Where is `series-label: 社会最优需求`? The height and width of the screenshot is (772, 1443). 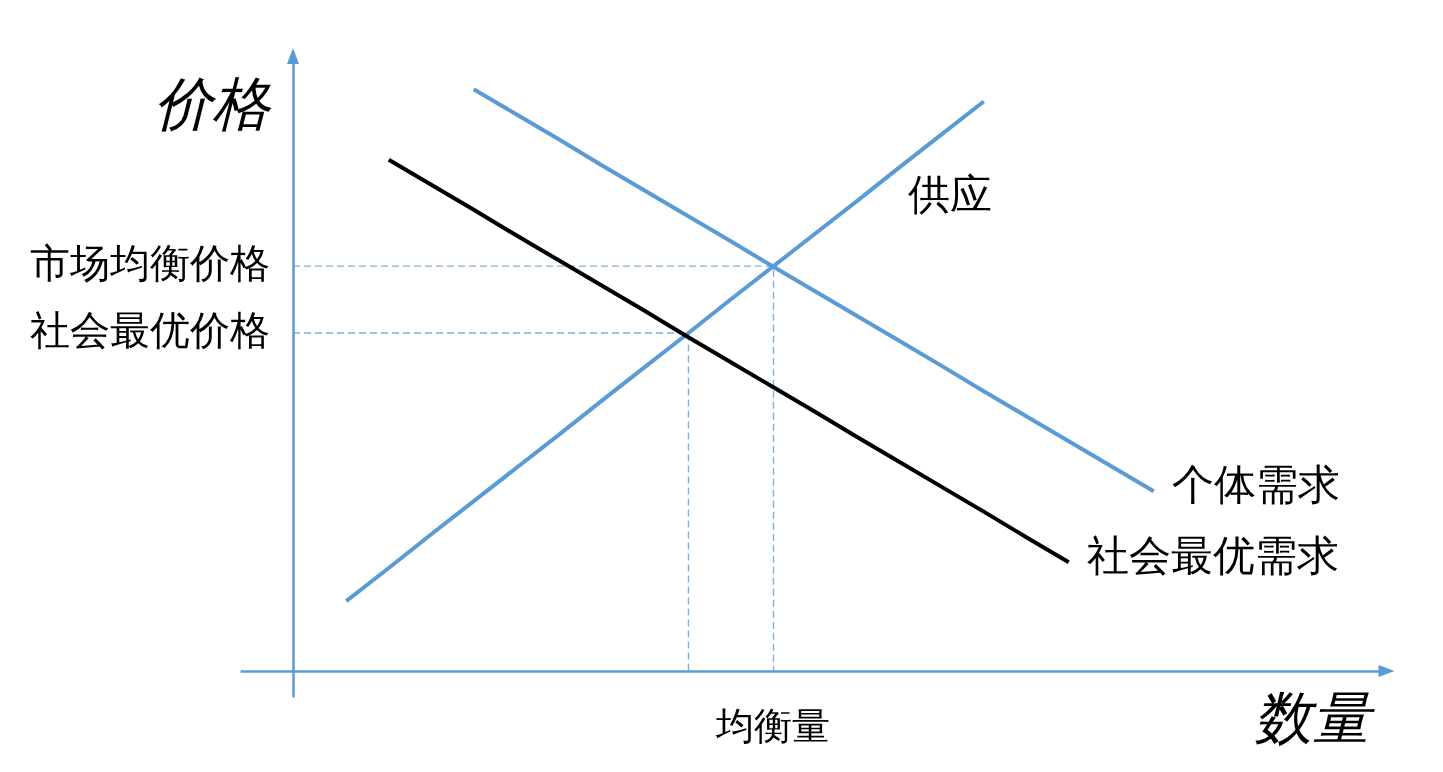
series-label: 社会最优需求 is located at coordinates (1212, 555).